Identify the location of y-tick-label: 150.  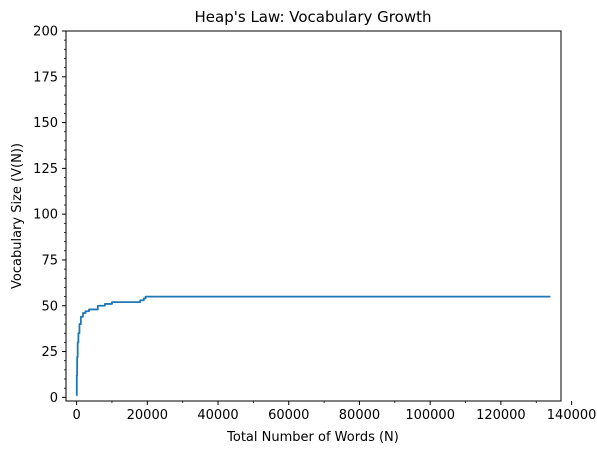
(45, 123).